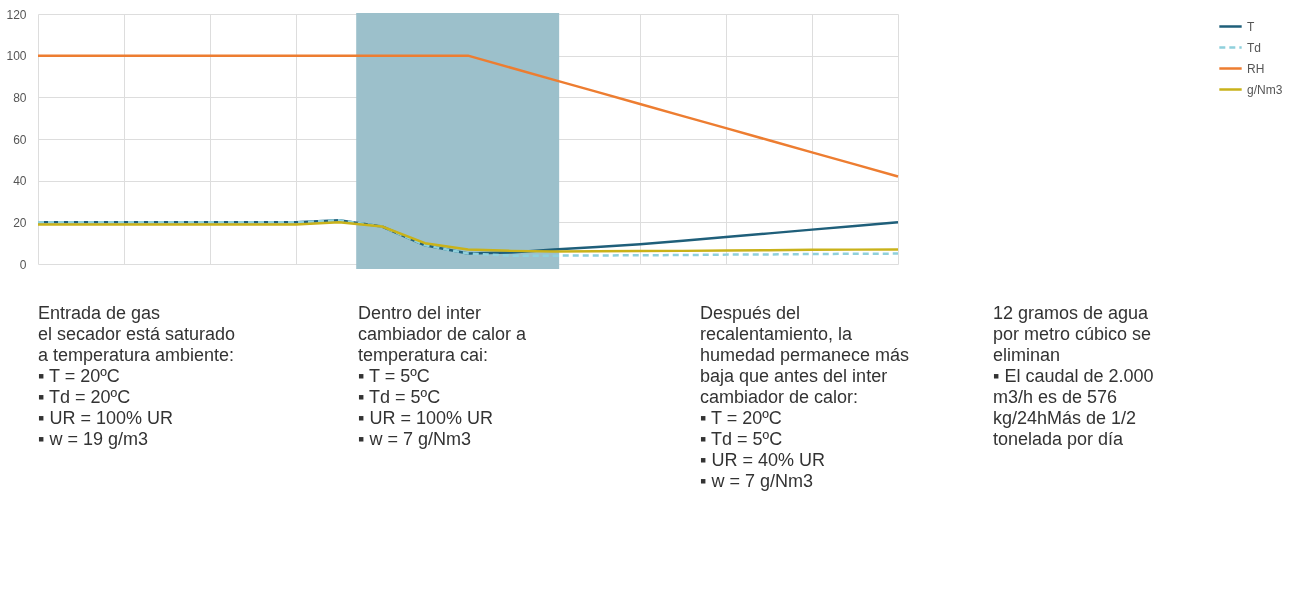  Describe the element at coordinates (20, 139) in the screenshot. I see `y-tick-label: 60` at that location.